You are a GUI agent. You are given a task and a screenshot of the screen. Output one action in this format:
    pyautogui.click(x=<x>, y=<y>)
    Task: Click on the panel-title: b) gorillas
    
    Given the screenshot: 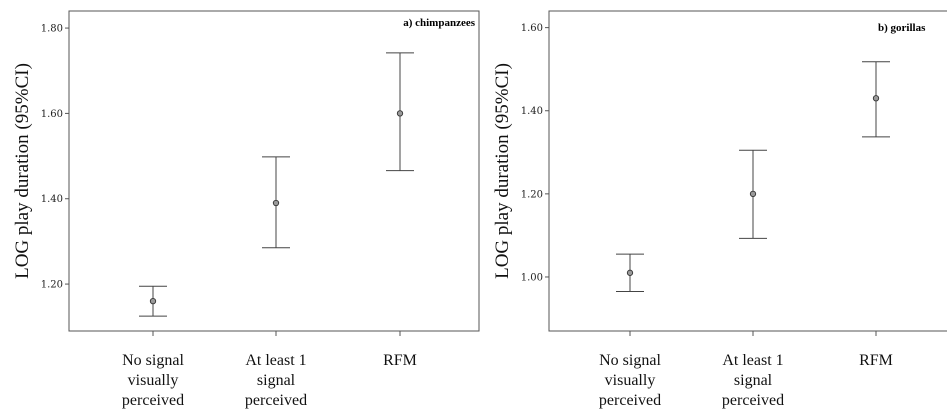 What is the action you would take?
    pyautogui.click(x=902, y=28)
    